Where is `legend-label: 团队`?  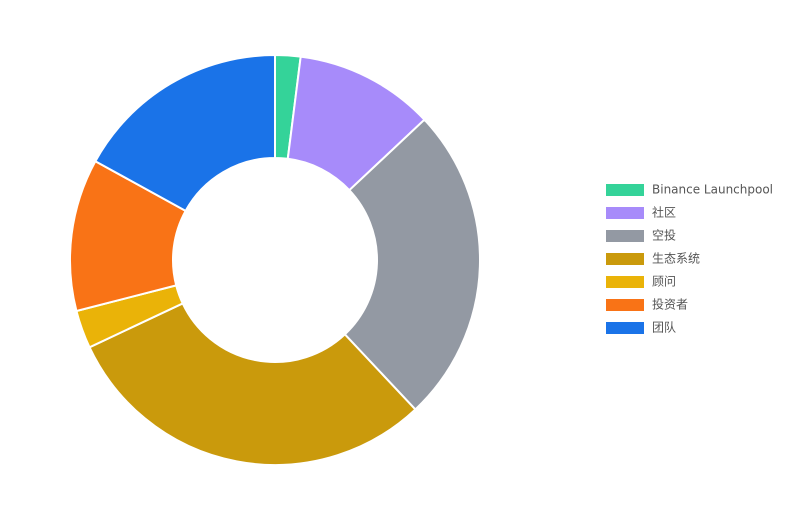 legend-label: 团队 is located at coordinates (664, 327).